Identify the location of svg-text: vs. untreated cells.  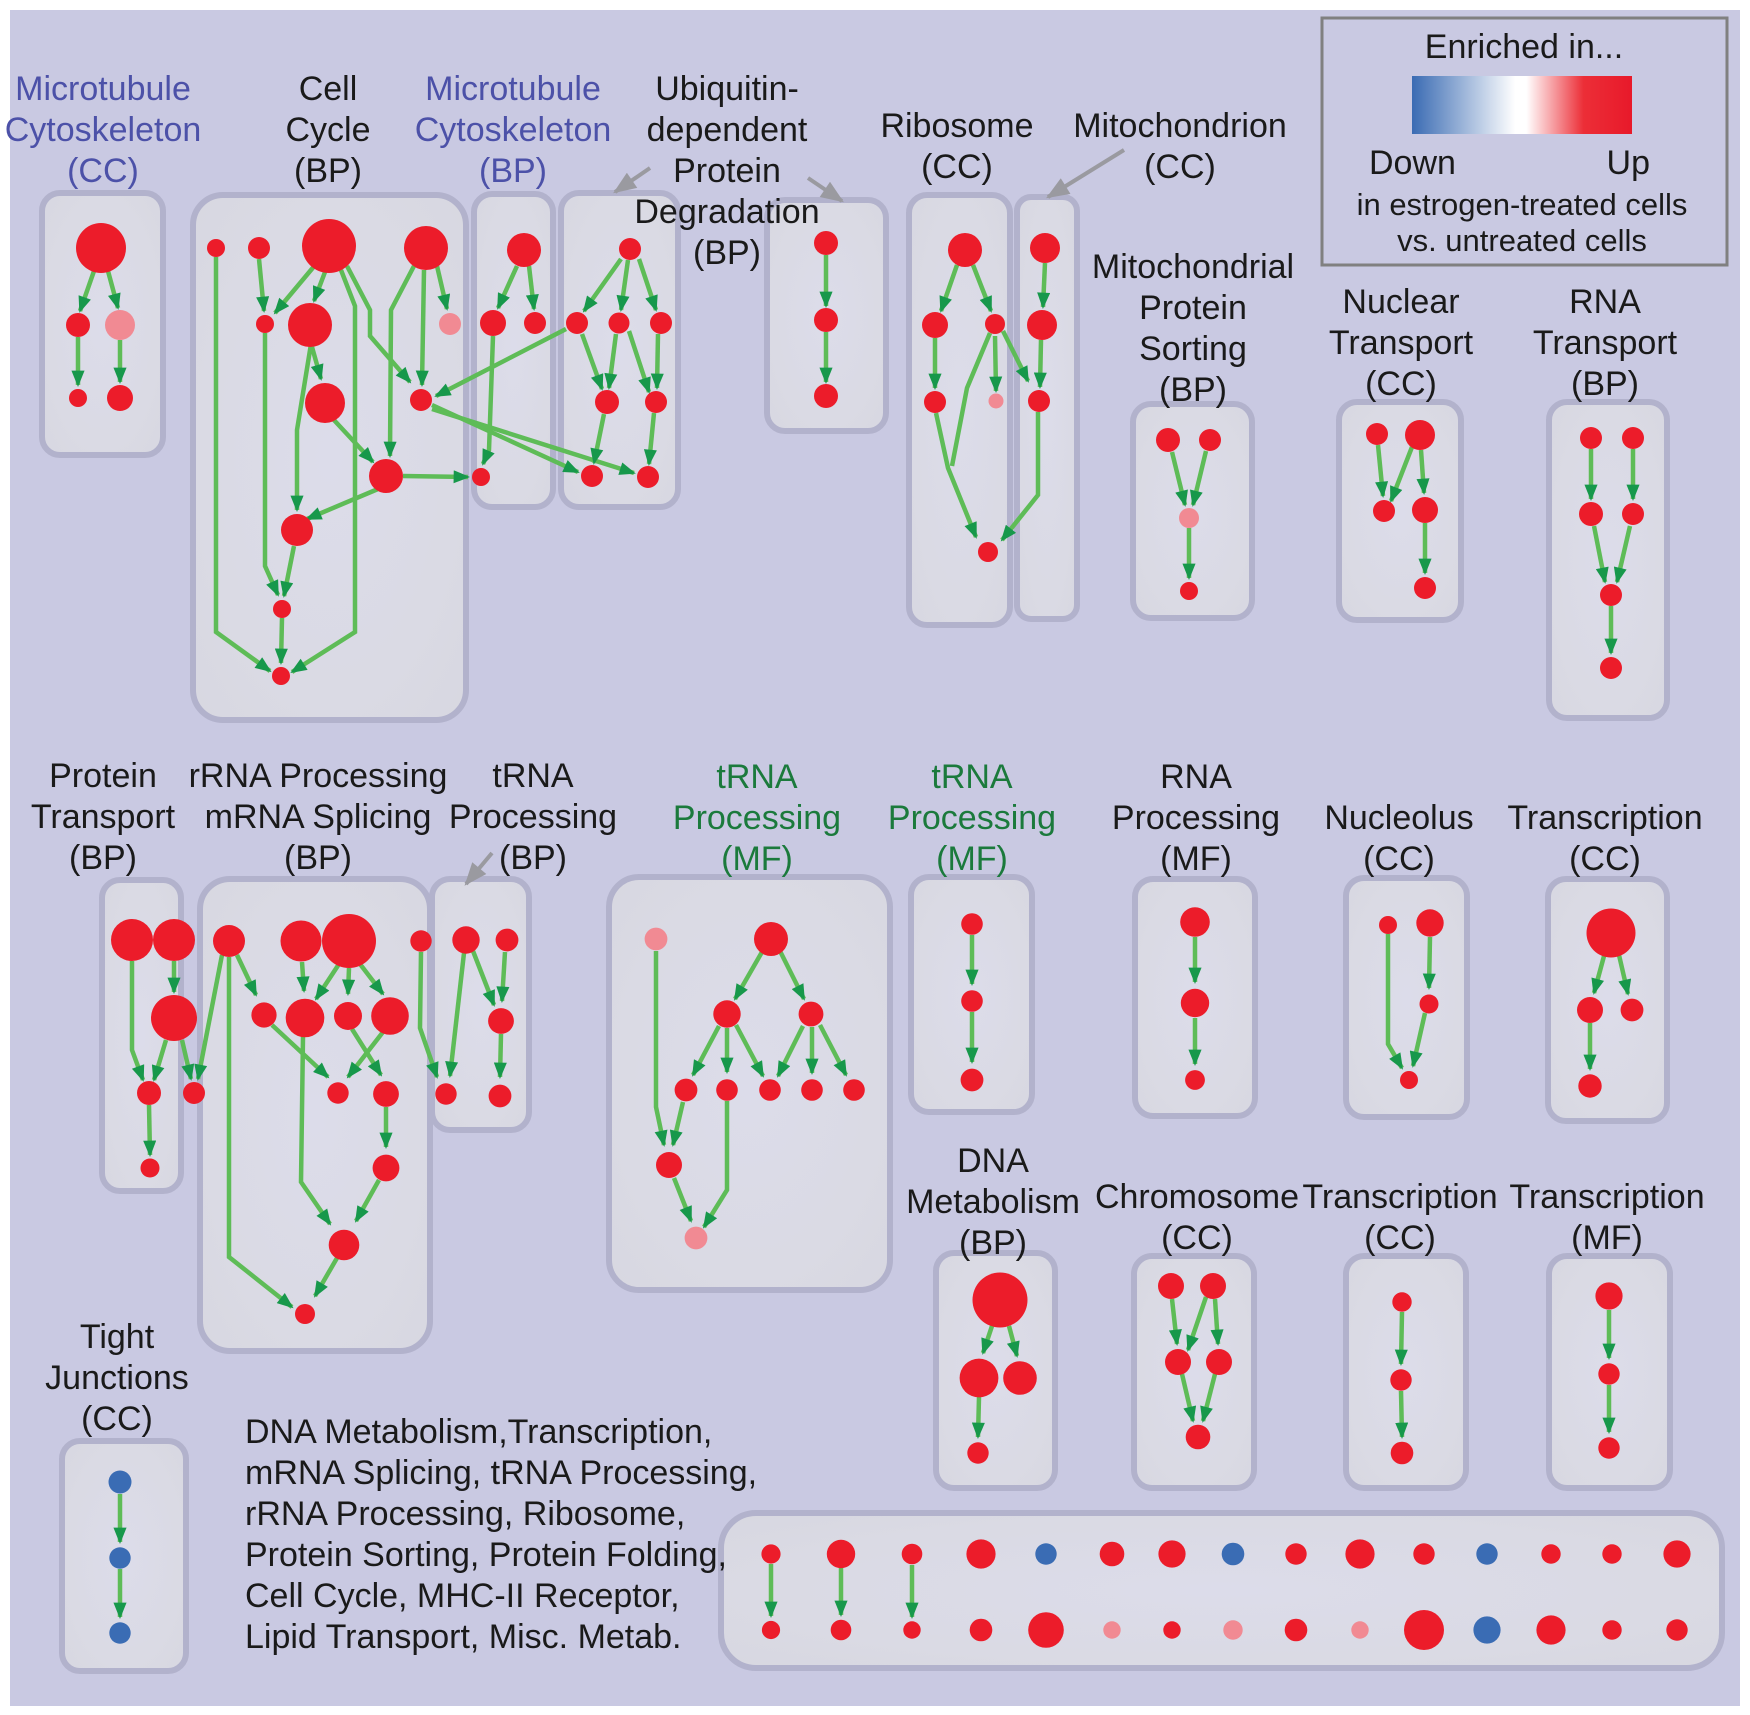
(1522, 240).